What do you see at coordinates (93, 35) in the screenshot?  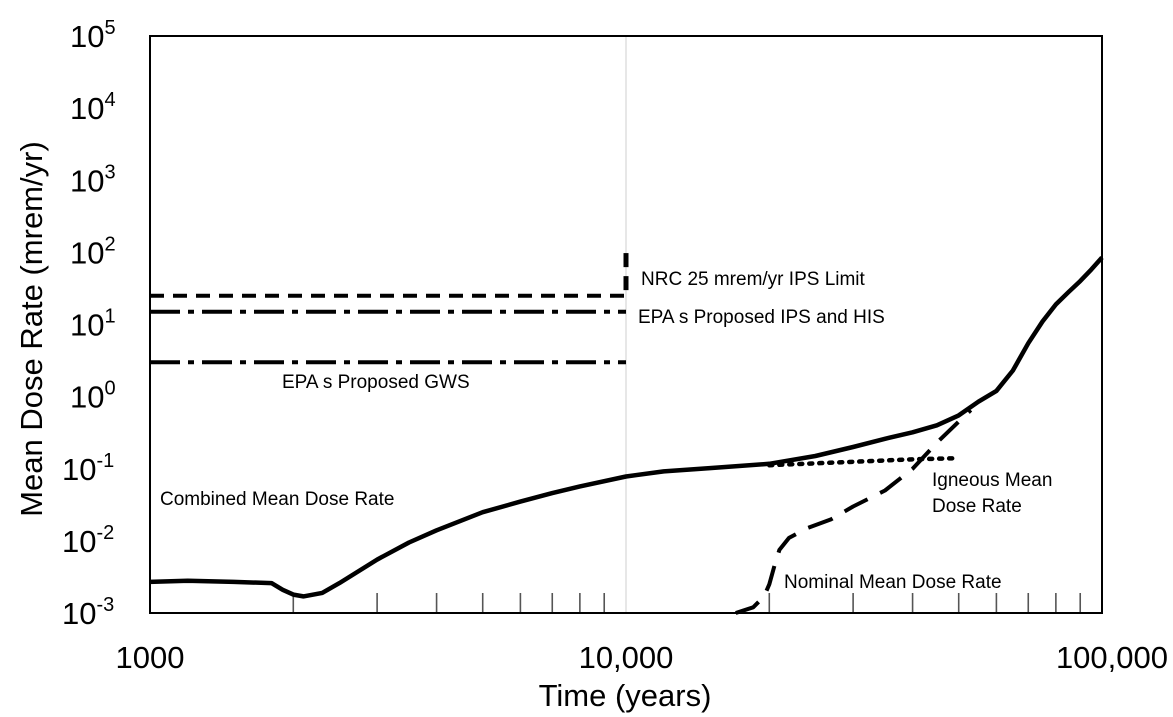 I see `y-tick-label: 10⁵` at bounding box center [93, 35].